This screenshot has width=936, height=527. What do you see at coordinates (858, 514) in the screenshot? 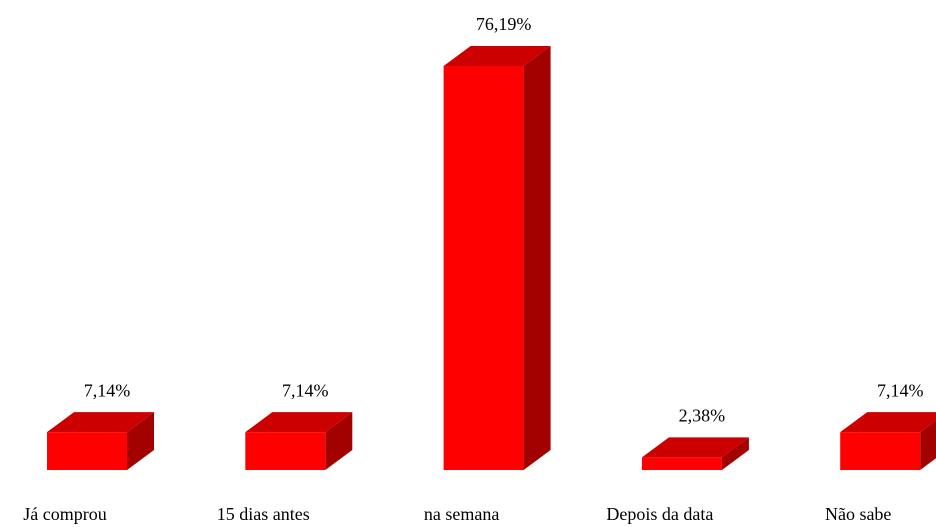
I see `x-tick-label: Não sabe` at bounding box center [858, 514].